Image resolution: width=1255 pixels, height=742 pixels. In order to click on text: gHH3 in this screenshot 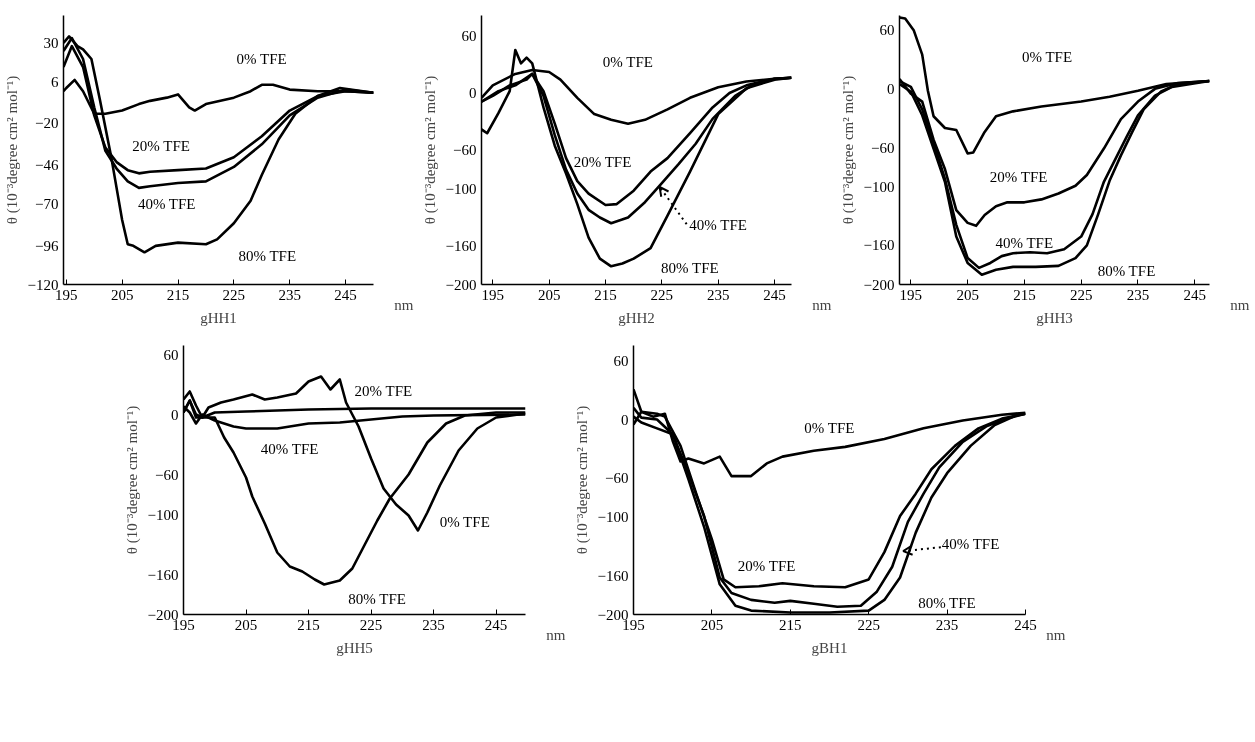, I will do `click(1054, 317)`.